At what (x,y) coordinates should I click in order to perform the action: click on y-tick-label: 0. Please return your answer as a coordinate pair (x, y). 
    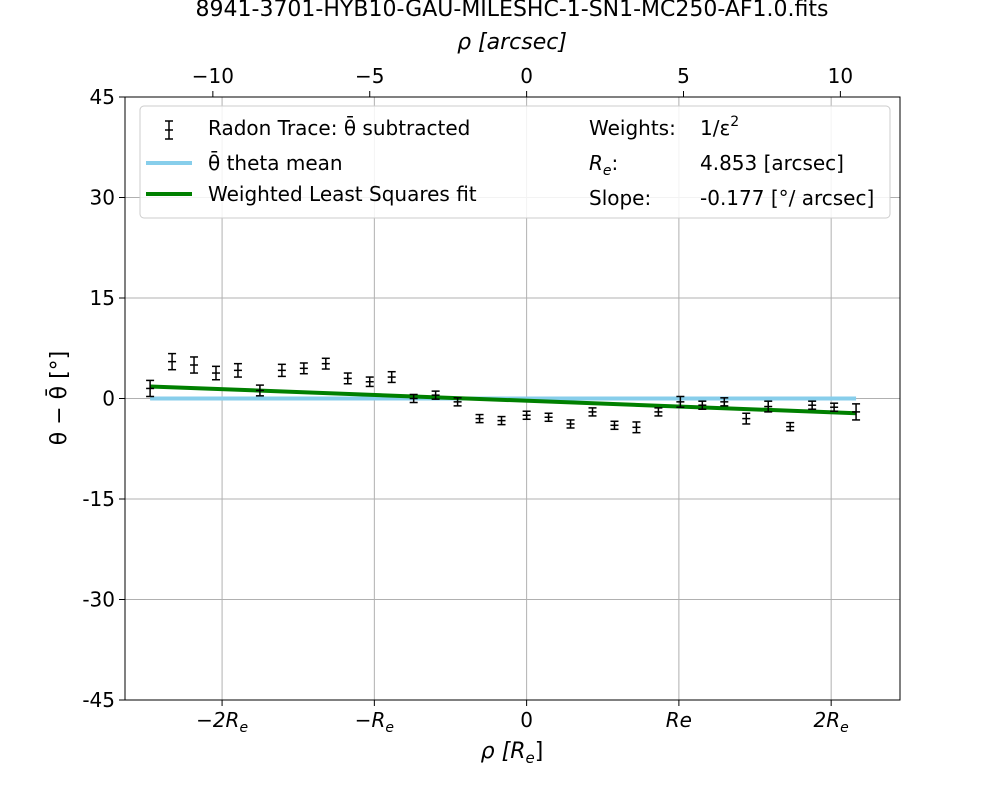
    Looking at the image, I should click on (108, 399).